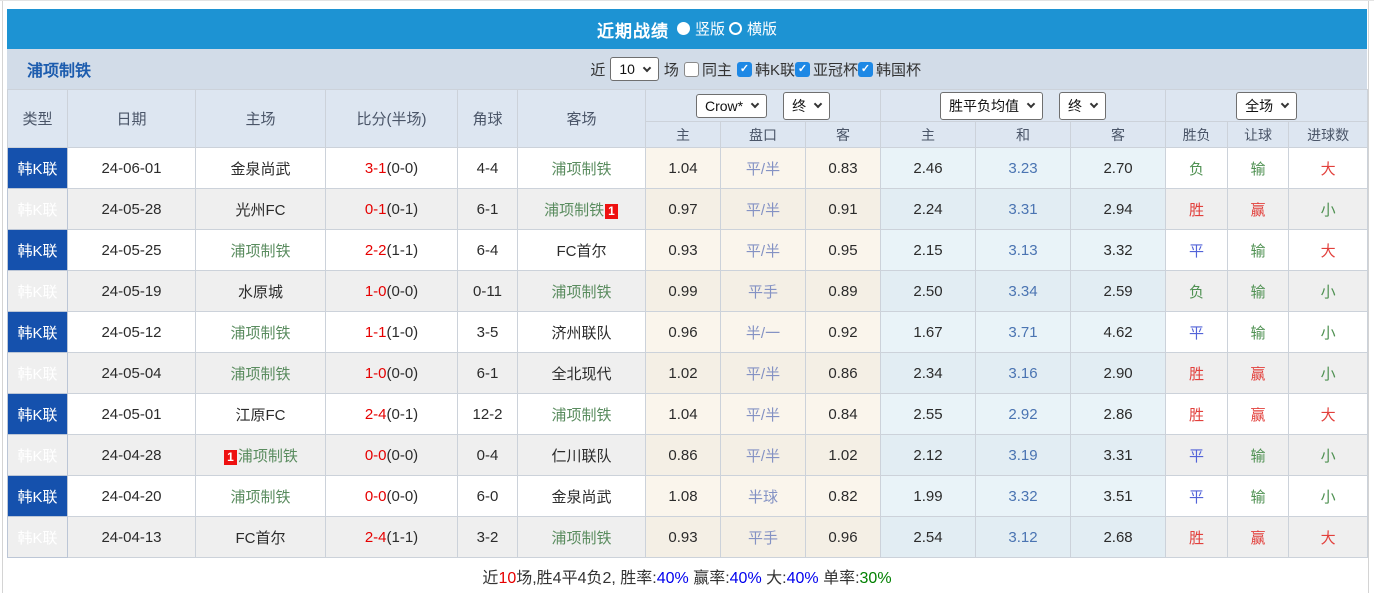 The width and height of the screenshot is (1374, 593). Describe the element at coordinates (763, 332) in the screenshot. I see `handicap-line: 半/一` at that location.